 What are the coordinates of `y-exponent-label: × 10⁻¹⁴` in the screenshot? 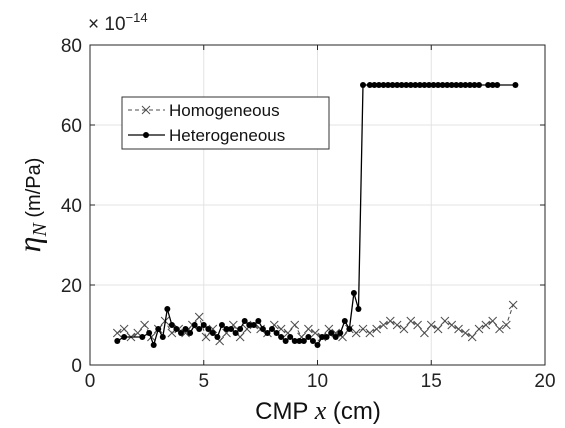 It's located at (118, 22).